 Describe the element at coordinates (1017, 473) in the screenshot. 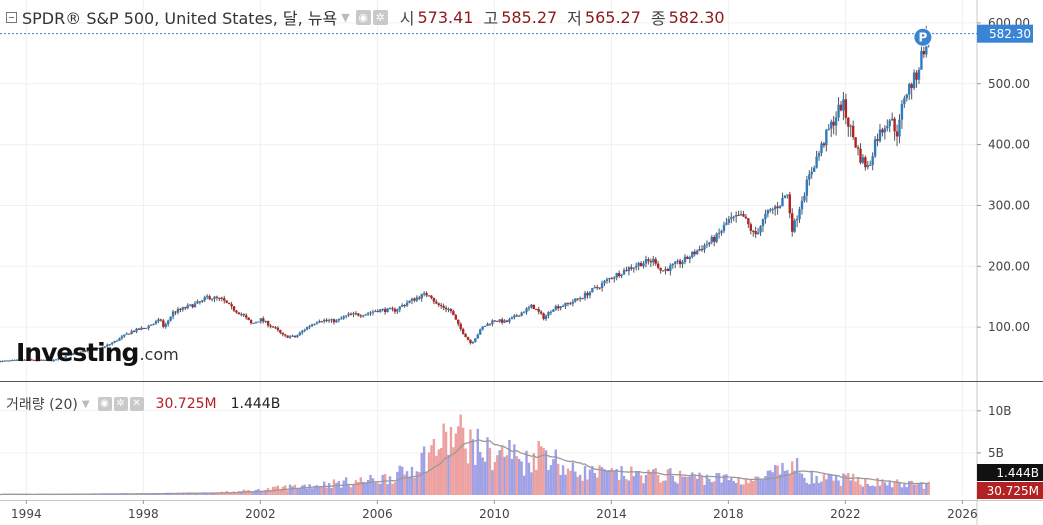

I see `volume-ma-tag-label: 1.444B` at that location.